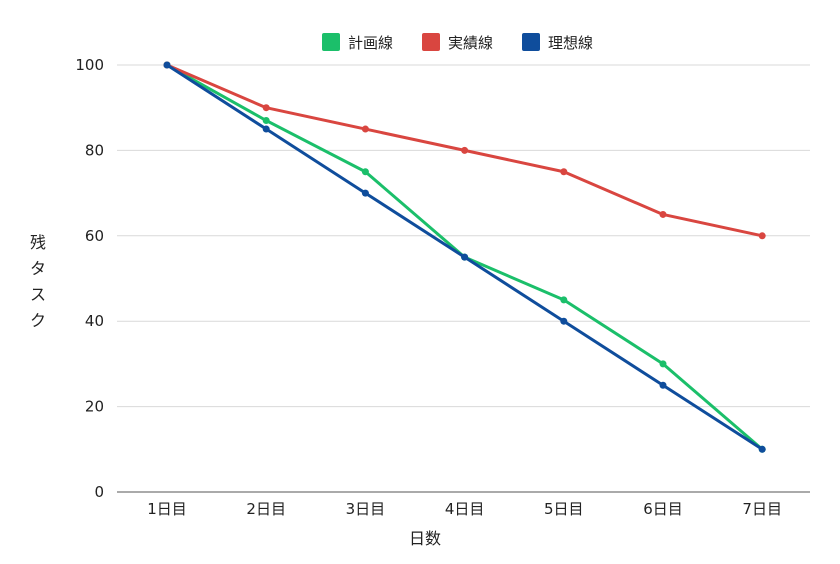  Describe the element at coordinates (38, 281) in the screenshot. I see `y-axis-title: 残タスク` at that location.